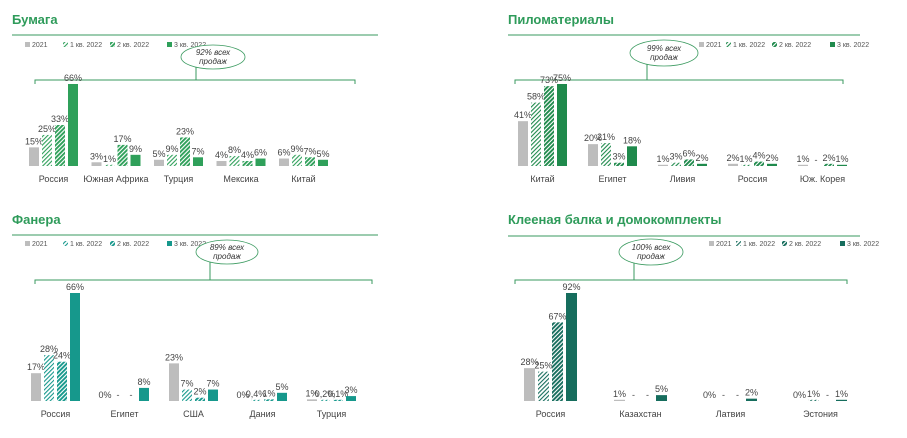  Describe the element at coordinates (260, 153) in the screenshot. I see `bar-value-label: 6%` at that location.